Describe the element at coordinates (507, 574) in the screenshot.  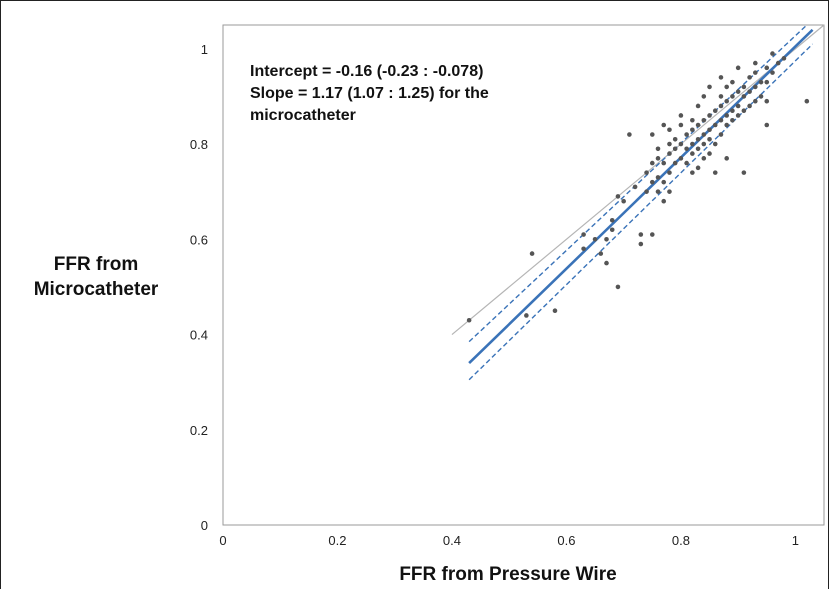
I see `x-axis-title: FFR from Pressure Wire` at that location.